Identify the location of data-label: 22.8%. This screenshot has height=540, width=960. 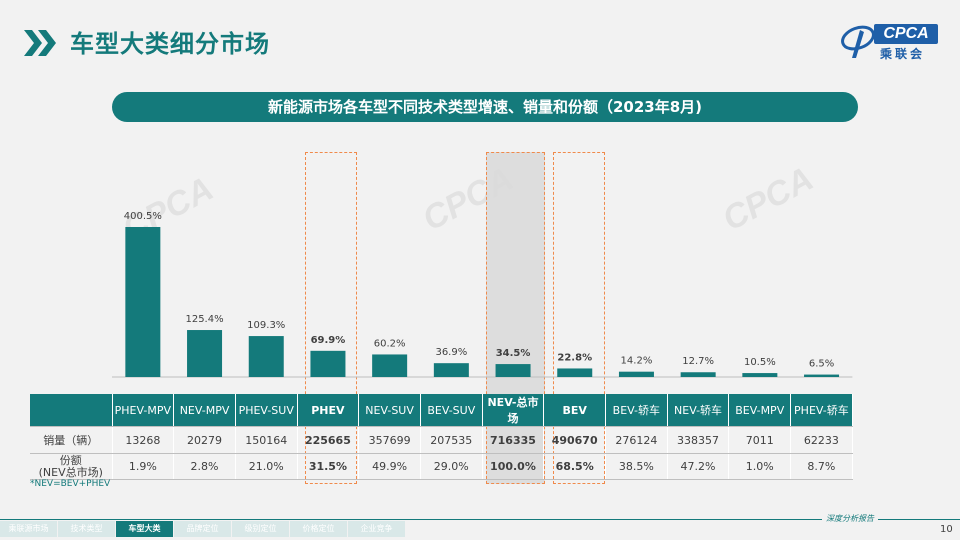
(574, 357).